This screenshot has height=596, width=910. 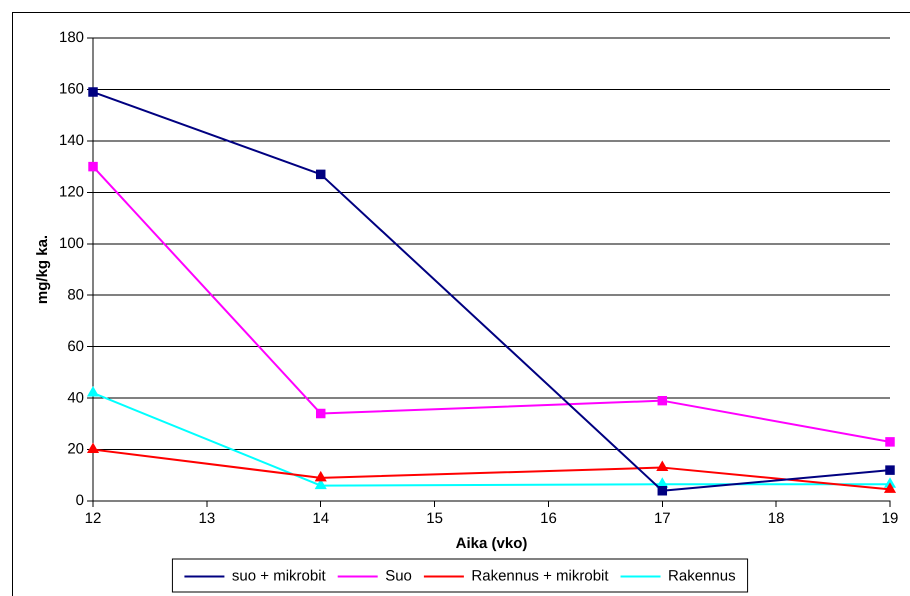 What do you see at coordinates (71, 141) in the screenshot?
I see `y-tick-label: 140` at bounding box center [71, 141].